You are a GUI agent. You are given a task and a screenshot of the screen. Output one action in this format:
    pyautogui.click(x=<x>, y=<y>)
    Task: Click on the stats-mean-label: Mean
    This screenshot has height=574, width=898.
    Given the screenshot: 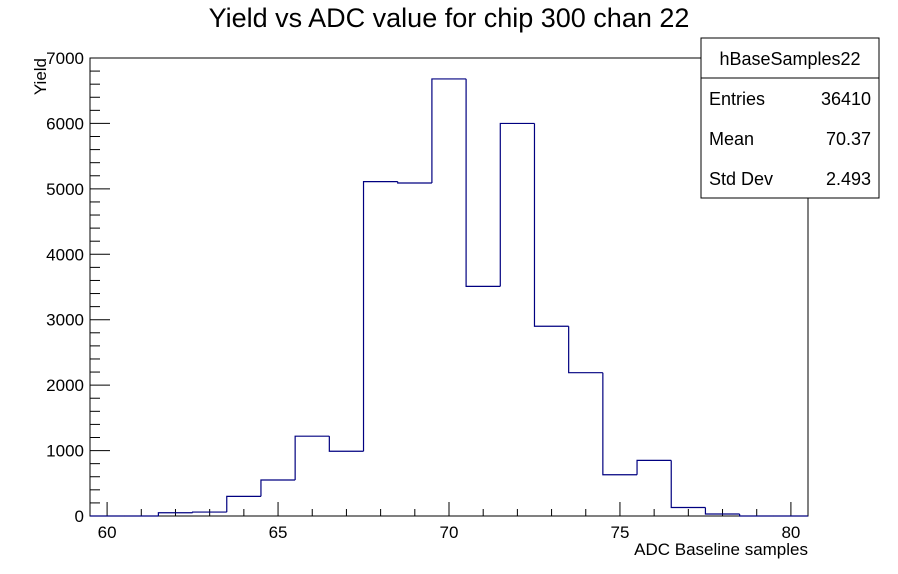 What is the action you would take?
    pyautogui.click(x=731, y=139)
    